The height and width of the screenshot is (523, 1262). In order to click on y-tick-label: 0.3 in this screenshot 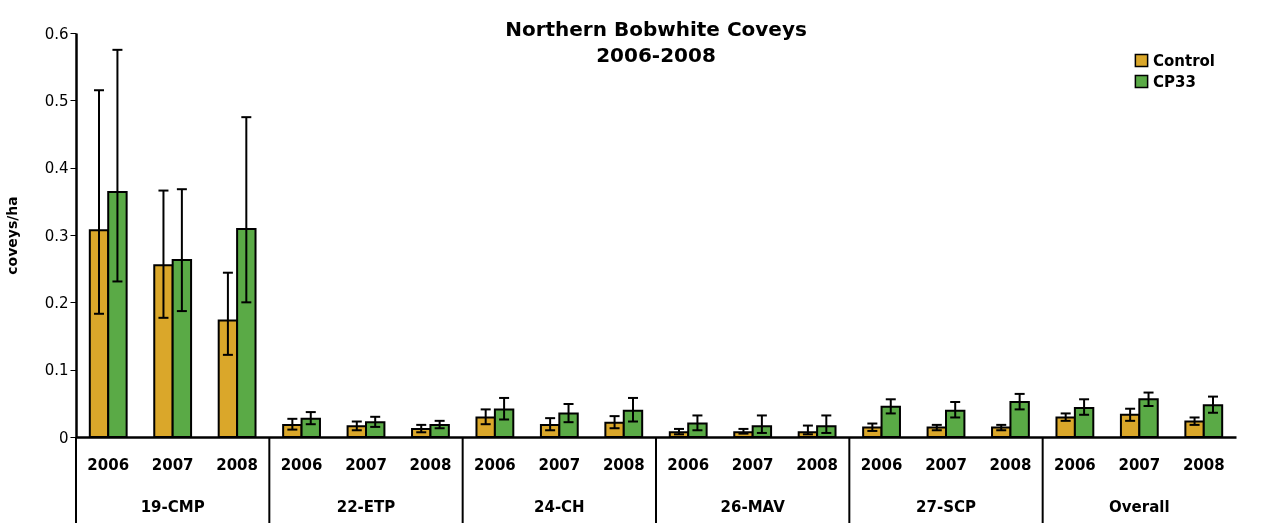, I will do `click(56, 235)`.